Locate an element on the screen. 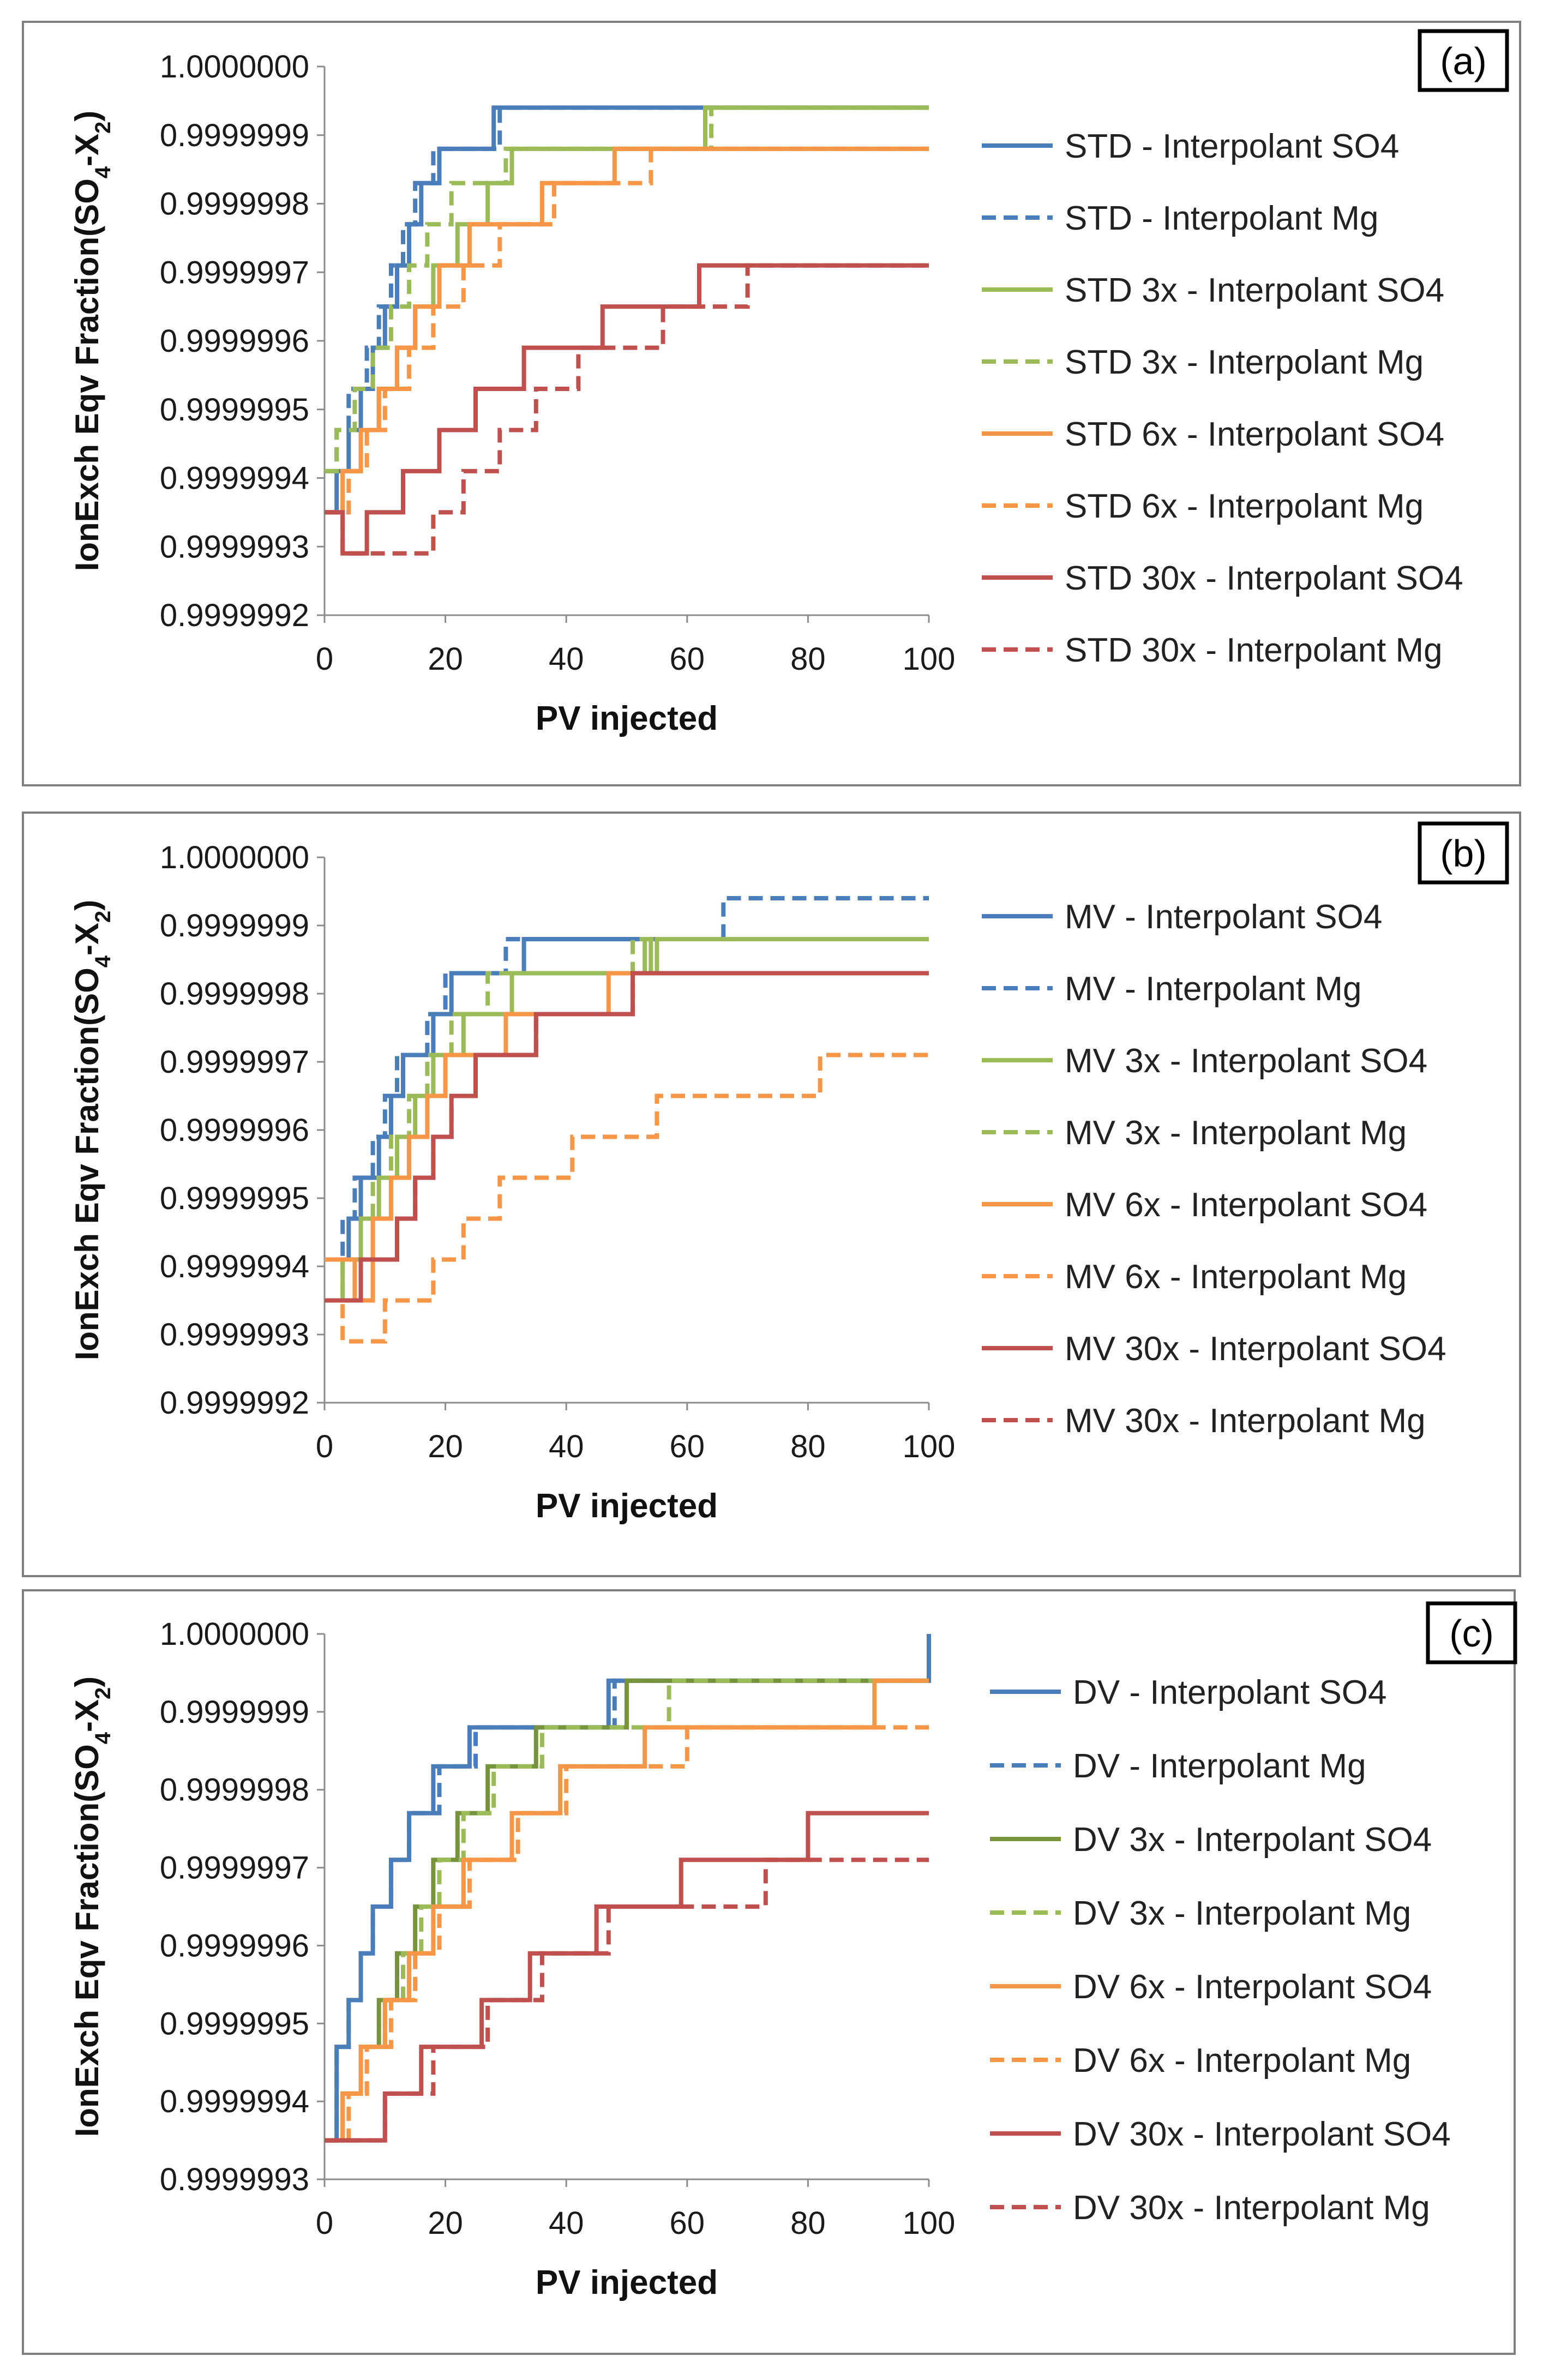 The image size is (1549, 2380). legend-label: MV 6x - Interpolant Mg is located at coordinates (1236, 1277).